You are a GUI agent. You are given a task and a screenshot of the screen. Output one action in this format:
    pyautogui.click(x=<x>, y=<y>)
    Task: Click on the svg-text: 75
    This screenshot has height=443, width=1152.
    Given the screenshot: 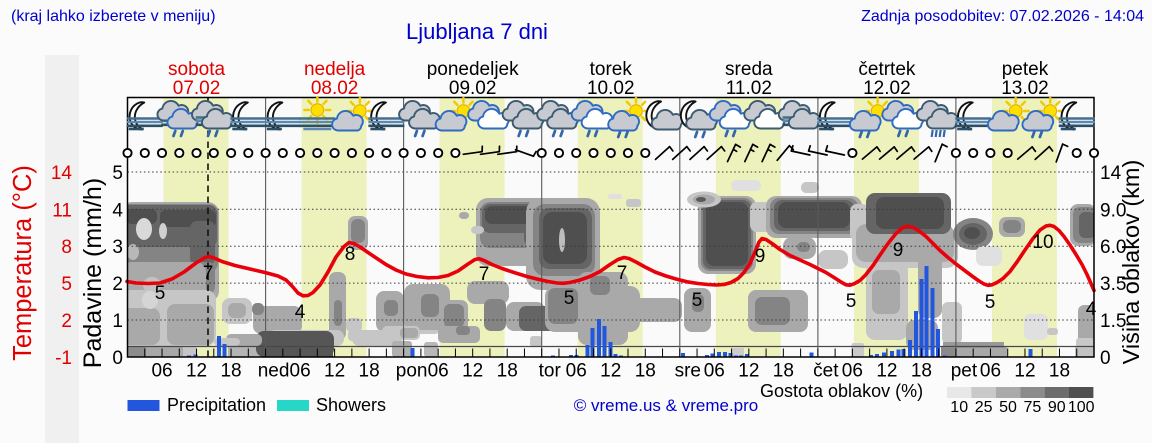 What is the action you would take?
    pyautogui.click(x=1033, y=407)
    